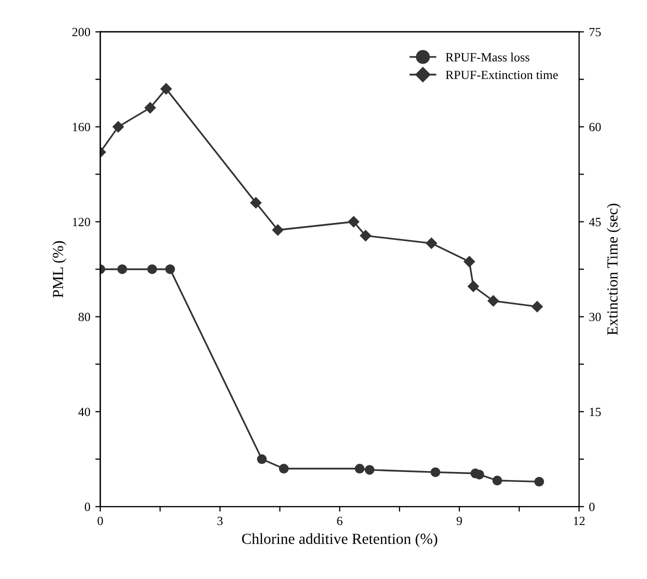 The image size is (647, 579). I want to click on y-tick-label: 200, so click(81, 32).